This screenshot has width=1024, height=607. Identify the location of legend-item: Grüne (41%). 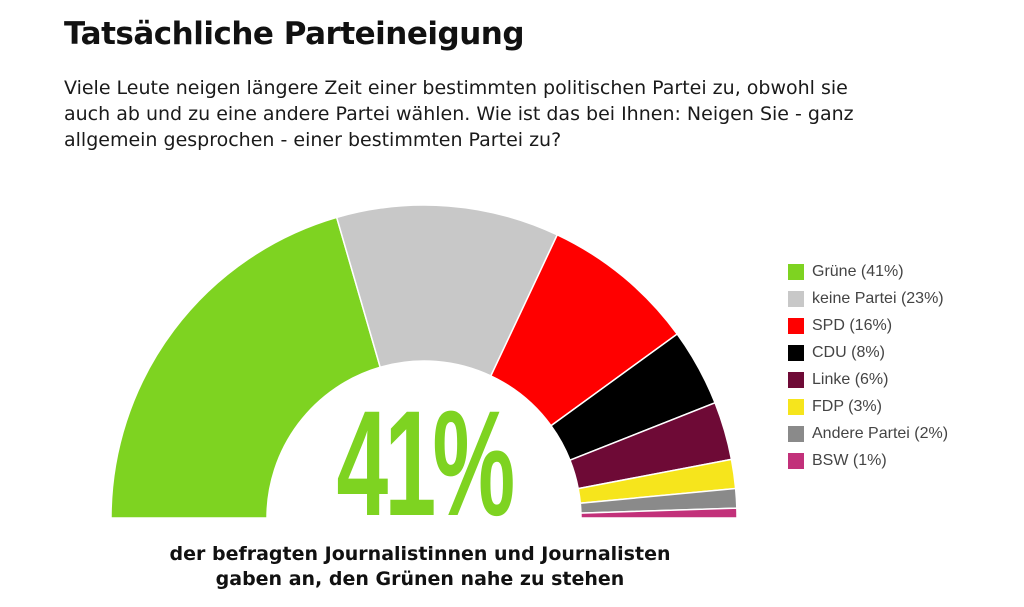
(868, 271).